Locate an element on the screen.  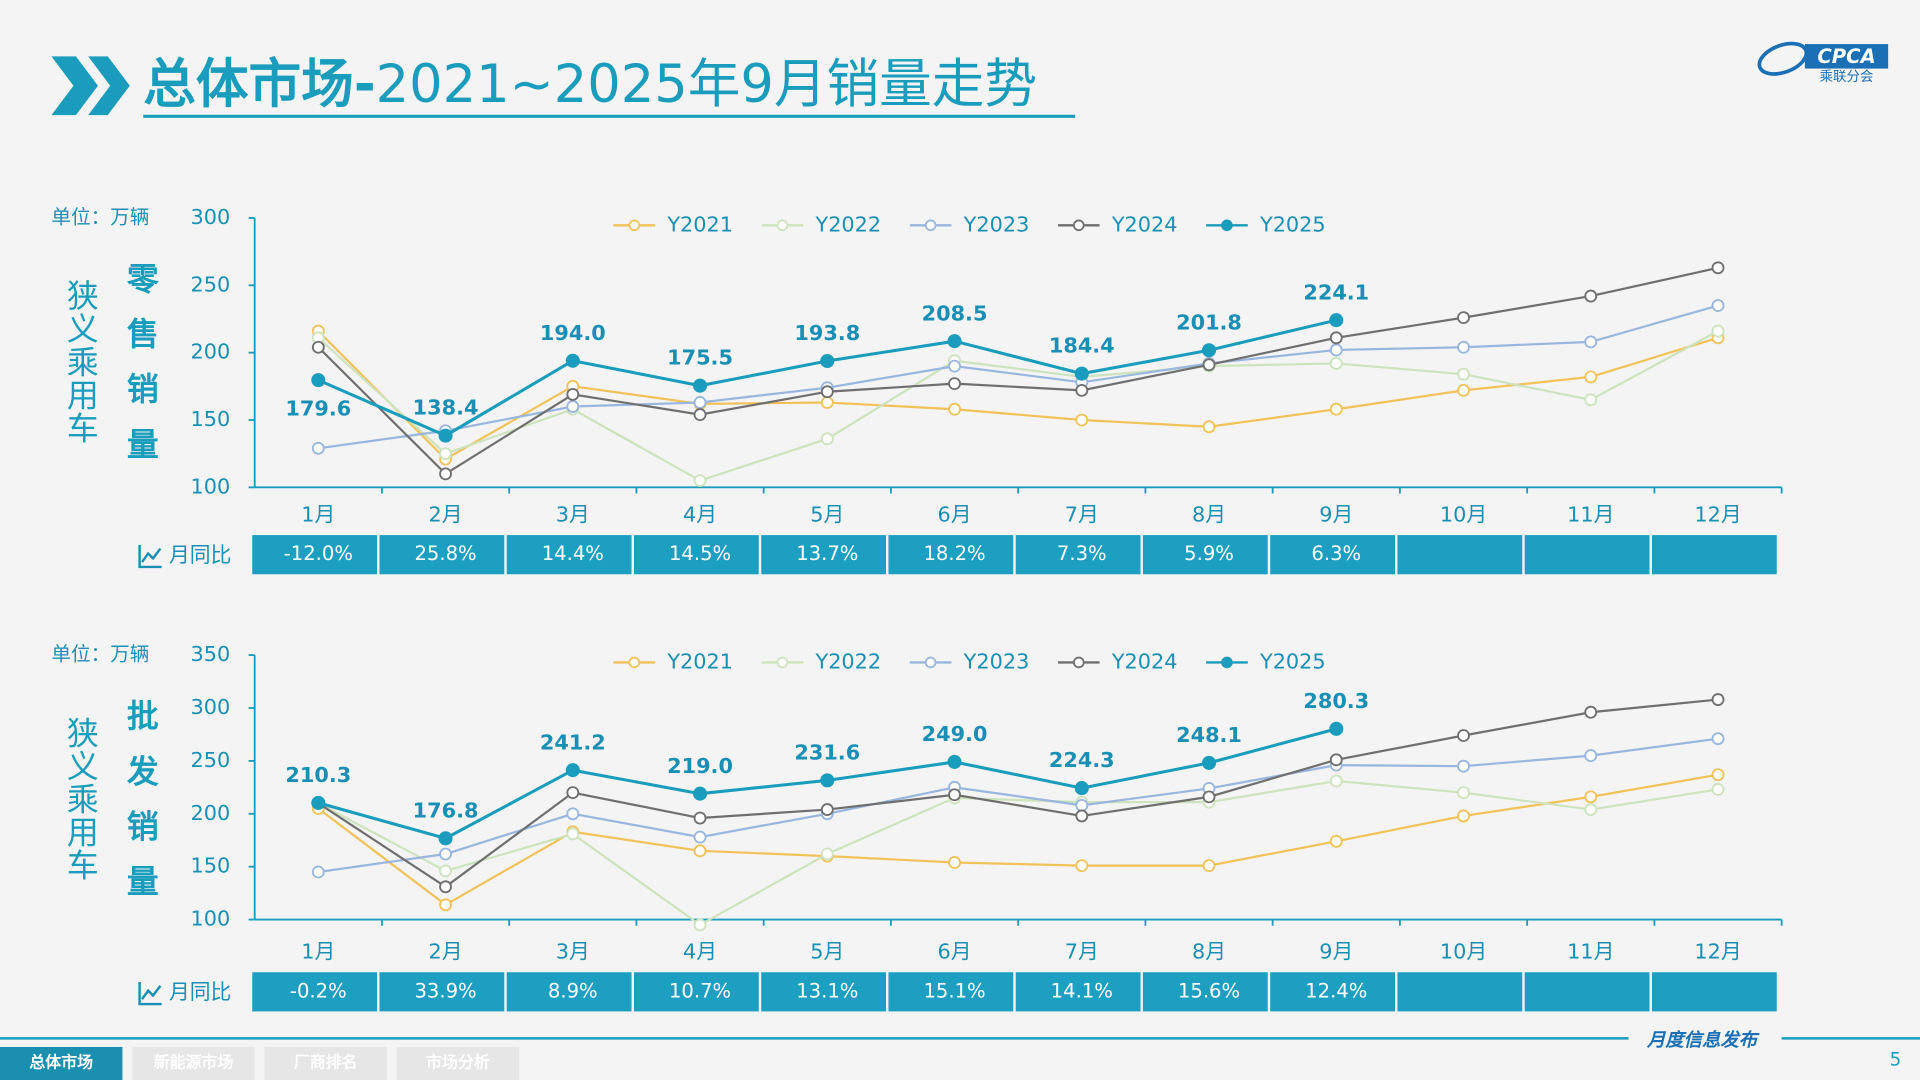
x-tick-label: 1月 is located at coordinates (318, 515).